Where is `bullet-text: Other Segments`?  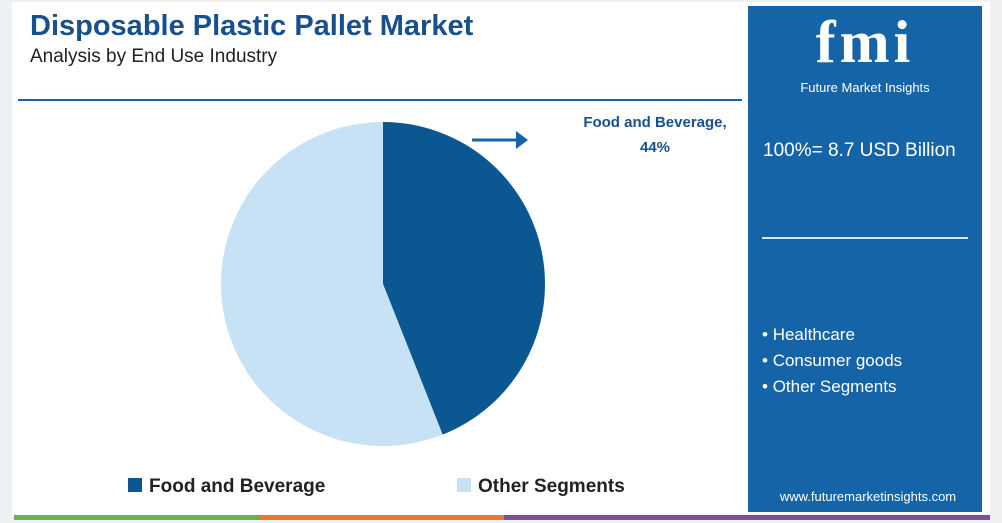 bullet-text: Other Segments is located at coordinates (834, 386).